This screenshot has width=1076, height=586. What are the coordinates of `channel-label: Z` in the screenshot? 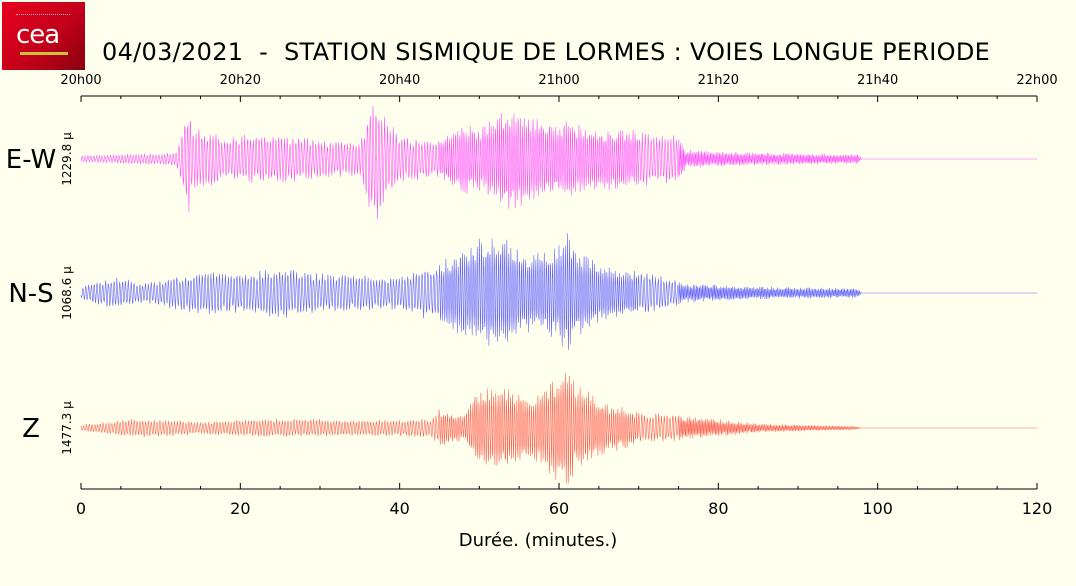 It's located at (31, 429).